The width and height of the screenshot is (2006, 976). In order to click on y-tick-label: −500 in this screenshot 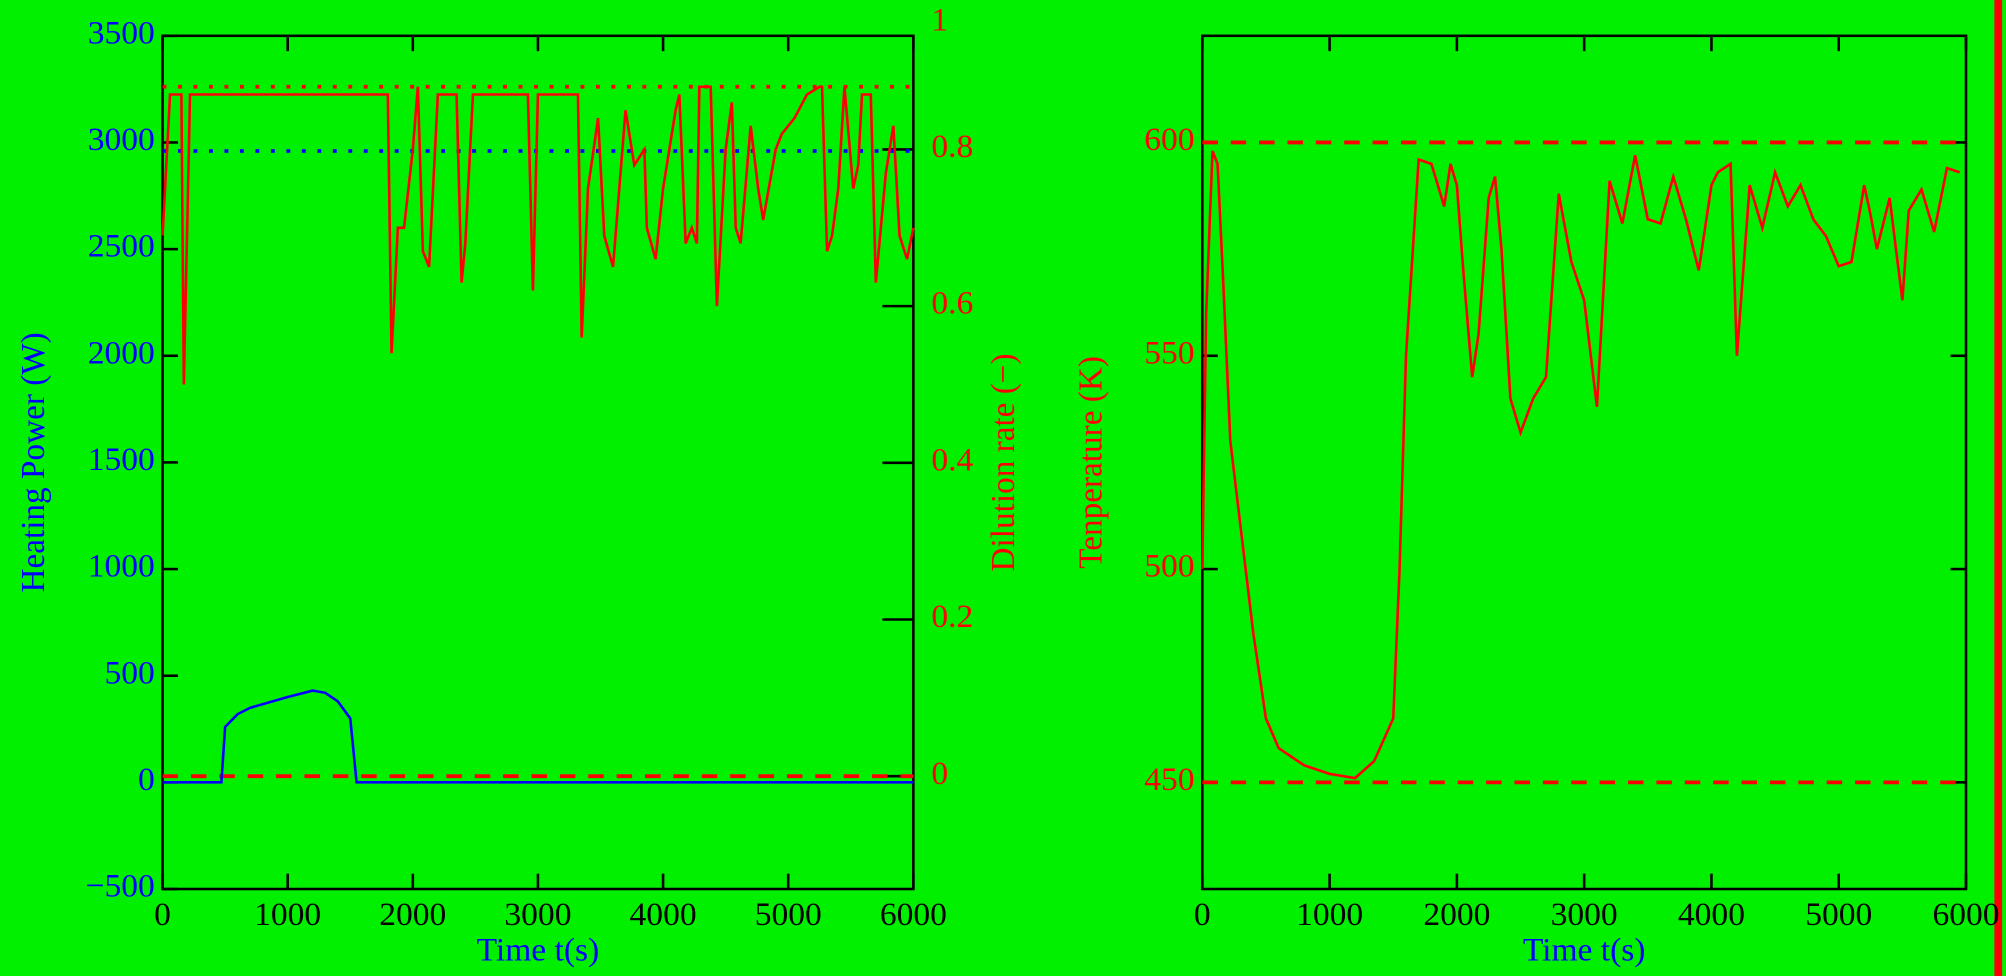, I will do `click(120, 886)`.